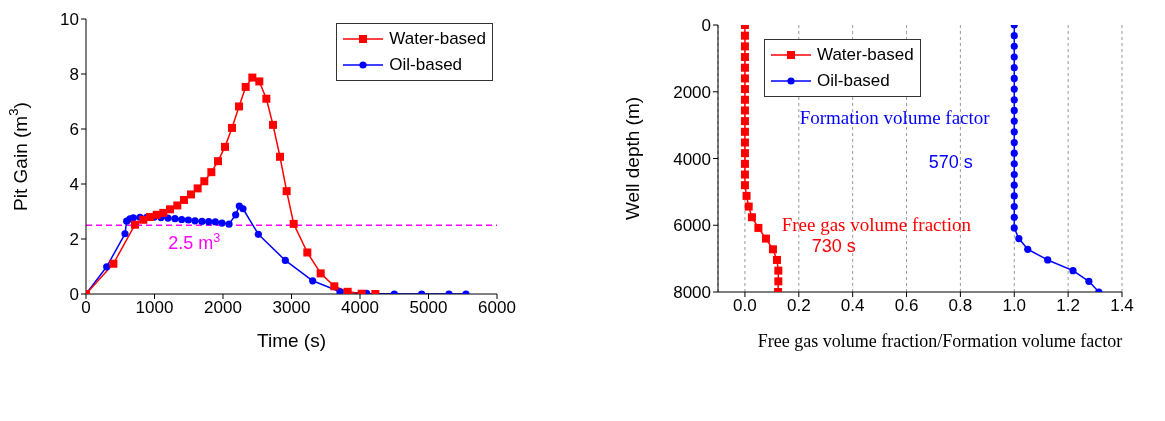 This screenshot has height=421, width=1165. I want to click on y-tick-label: 10, so click(69, 20).